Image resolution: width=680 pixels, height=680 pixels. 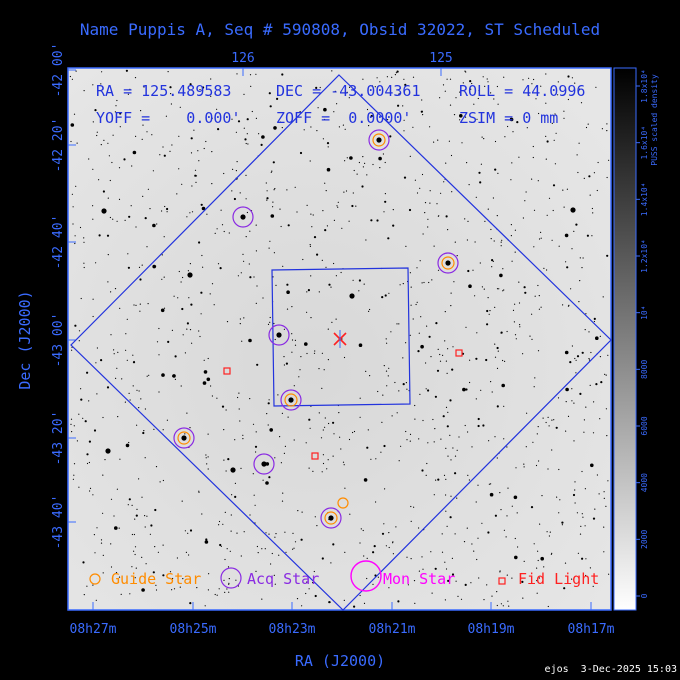 I want to click on yoff-value: YOFF = 0.000', so click(x=168, y=118).